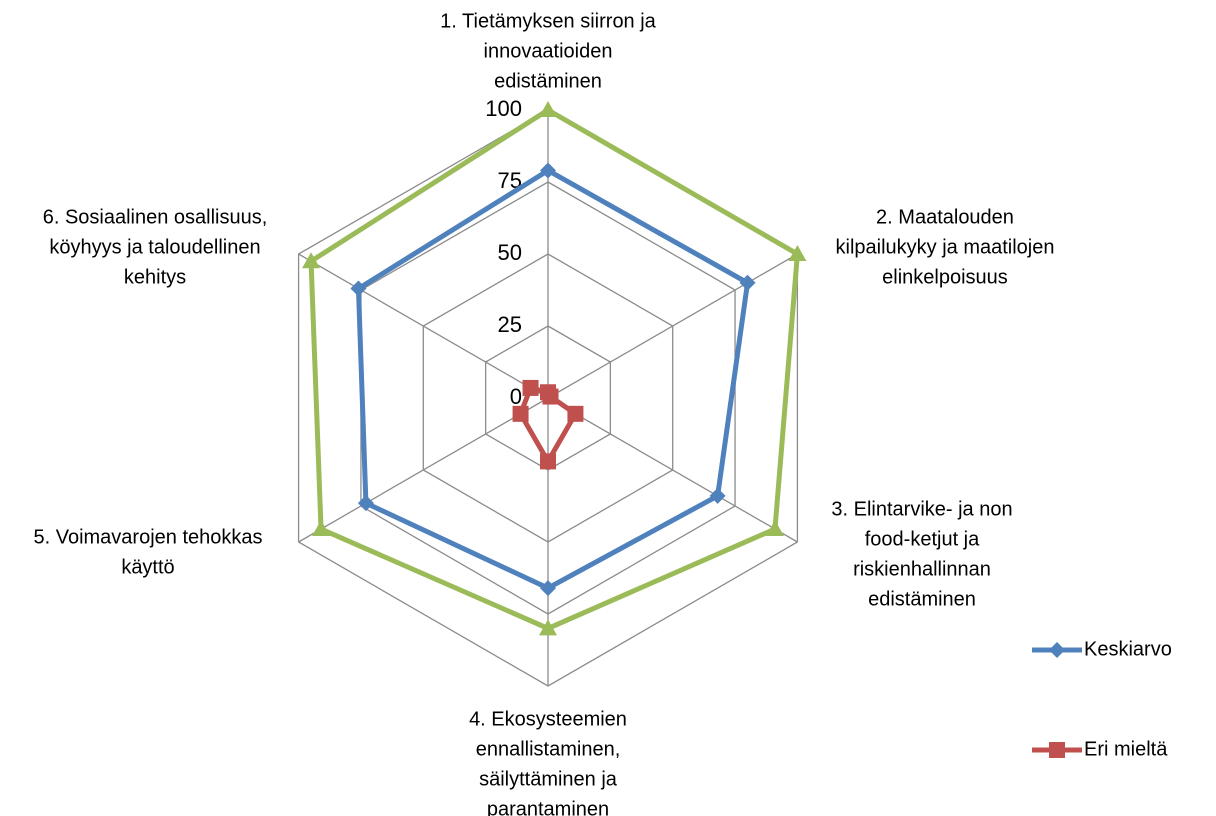 The image size is (1216, 816). What do you see at coordinates (510, 324) in the screenshot?
I see `tick-label: 25` at bounding box center [510, 324].